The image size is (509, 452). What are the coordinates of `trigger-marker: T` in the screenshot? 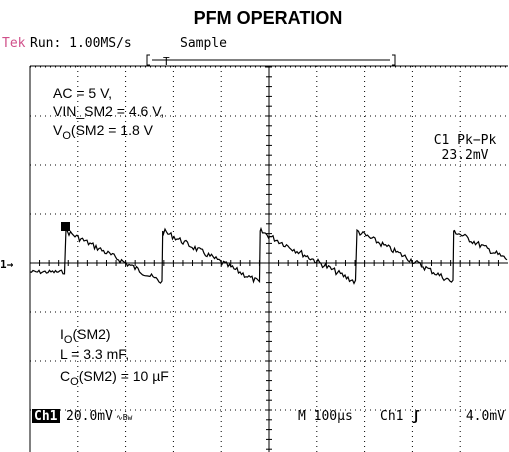 It's located at (166, 61).